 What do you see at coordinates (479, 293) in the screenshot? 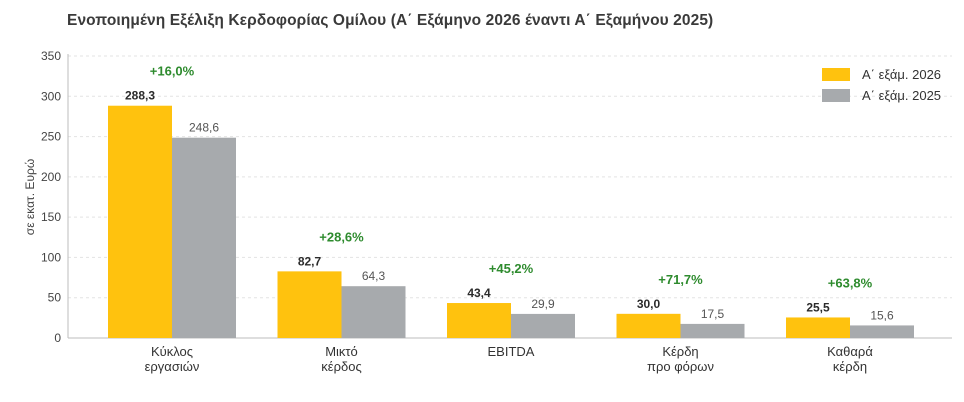
I see `value-label-2026: 43,4` at bounding box center [479, 293].